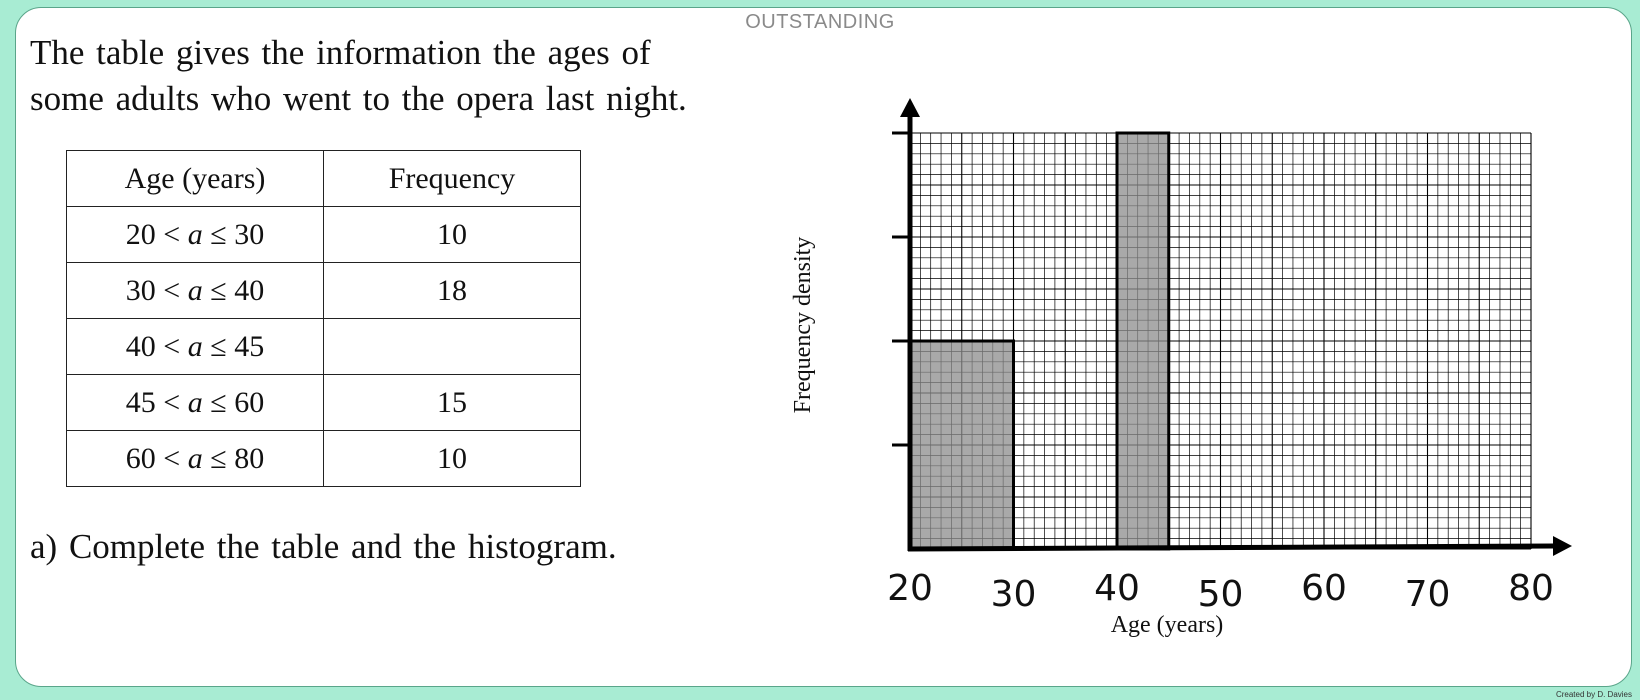 This screenshot has width=1640, height=700. What do you see at coordinates (1117, 588) in the screenshot?
I see `x-tick-label: 40` at bounding box center [1117, 588].